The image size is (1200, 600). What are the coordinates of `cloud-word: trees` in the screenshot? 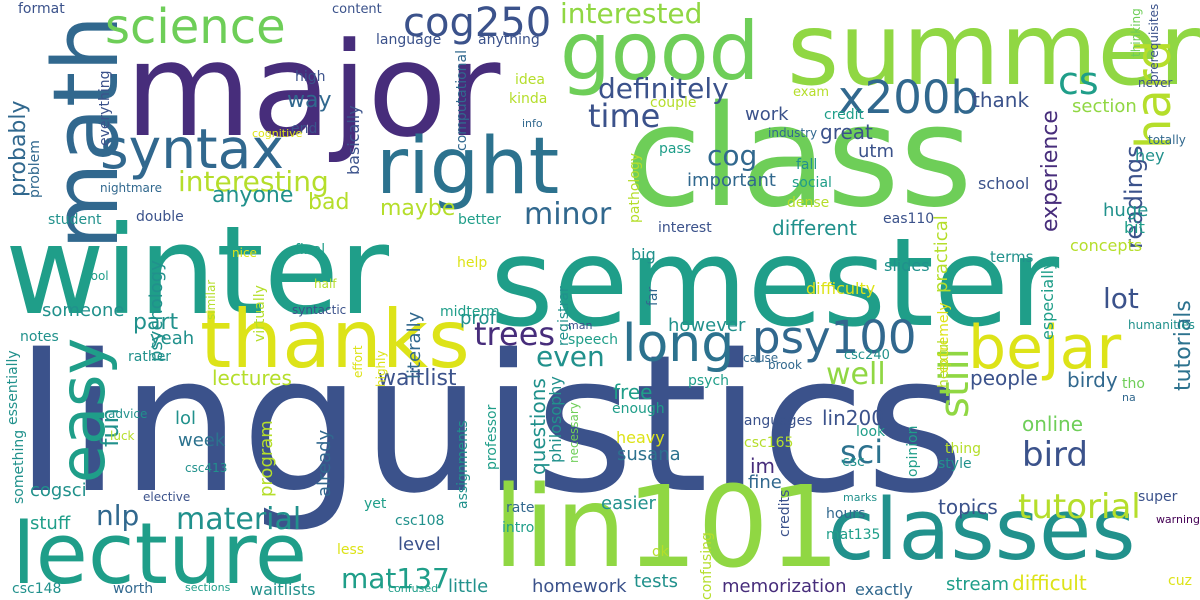 It's located at (515, 334).